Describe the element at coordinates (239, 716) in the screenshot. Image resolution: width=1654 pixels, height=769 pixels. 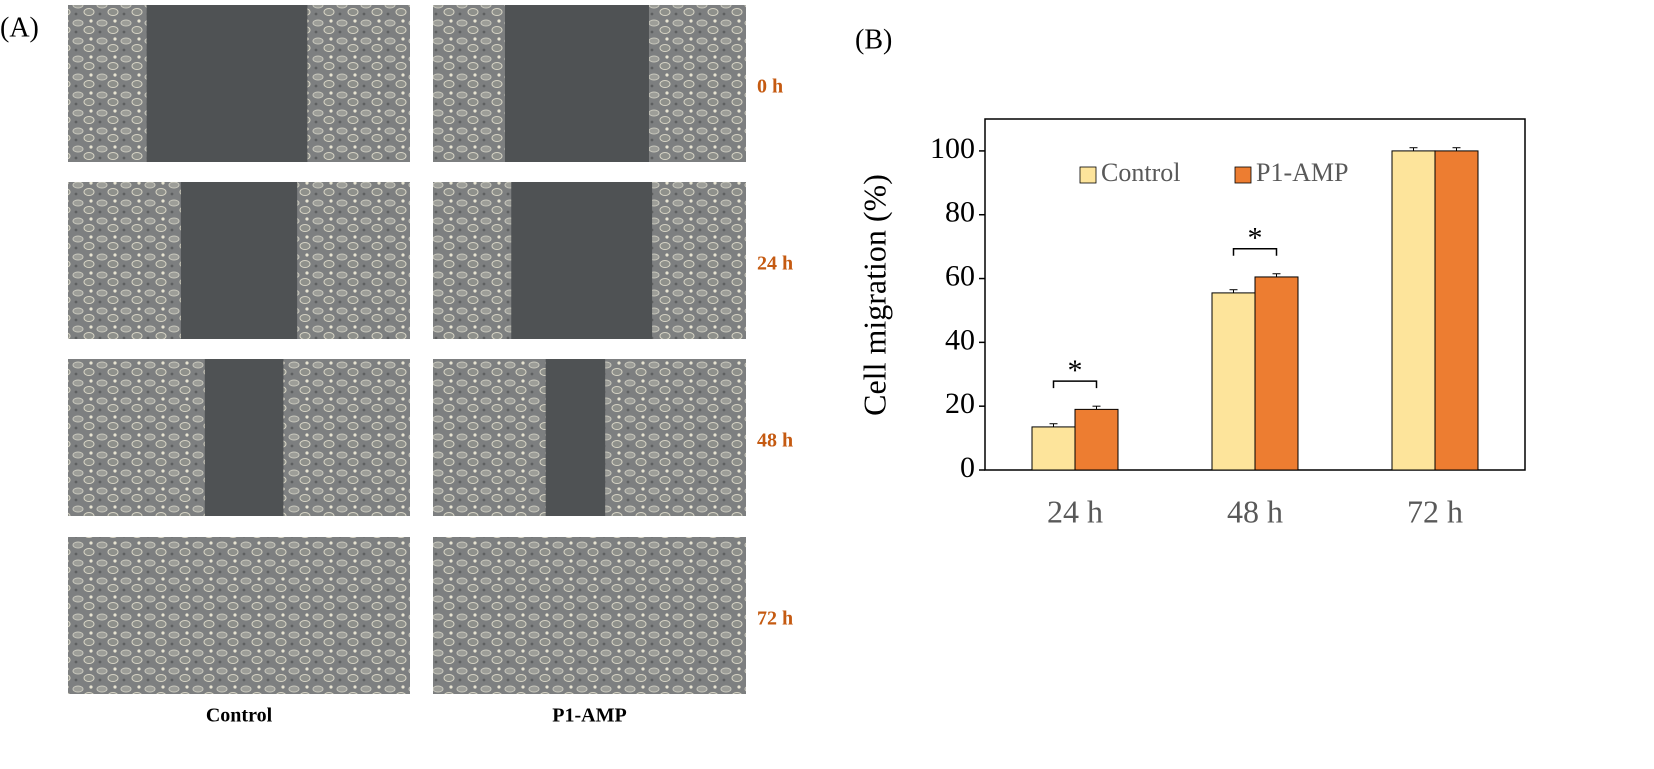
I see `column-label: Control` at that location.